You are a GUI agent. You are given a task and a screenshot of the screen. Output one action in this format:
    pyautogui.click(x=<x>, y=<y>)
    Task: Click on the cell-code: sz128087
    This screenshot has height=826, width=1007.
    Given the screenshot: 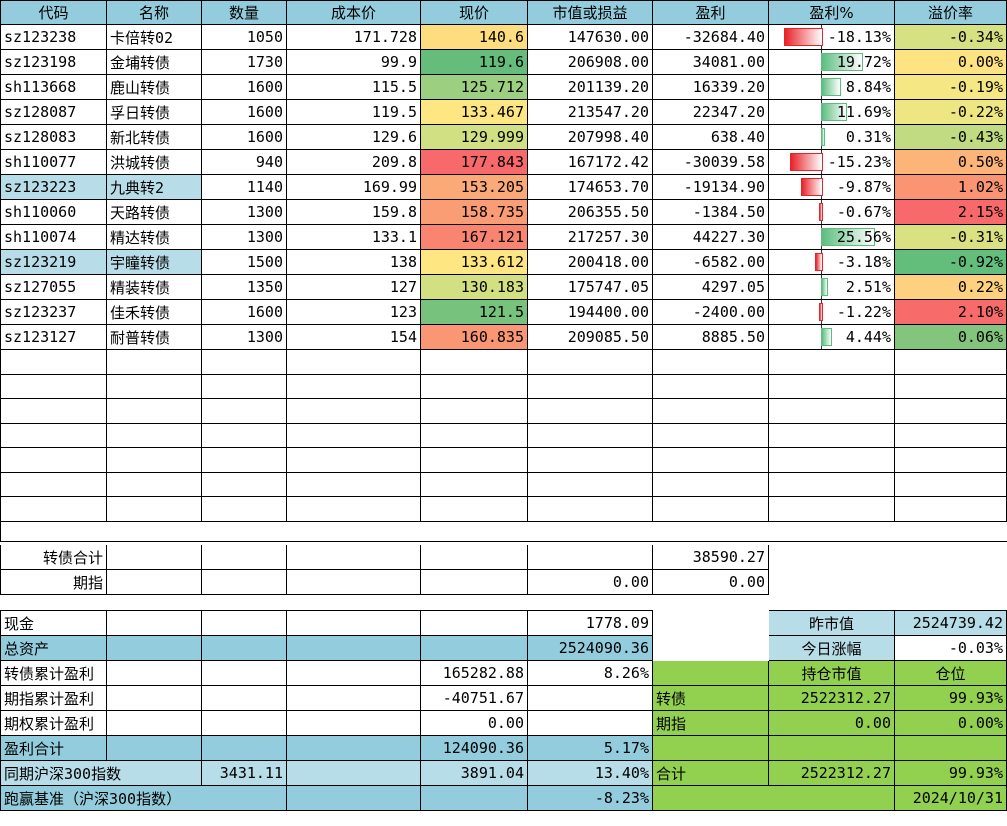 What is the action you would take?
    pyautogui.click(x=53, y=112)
    